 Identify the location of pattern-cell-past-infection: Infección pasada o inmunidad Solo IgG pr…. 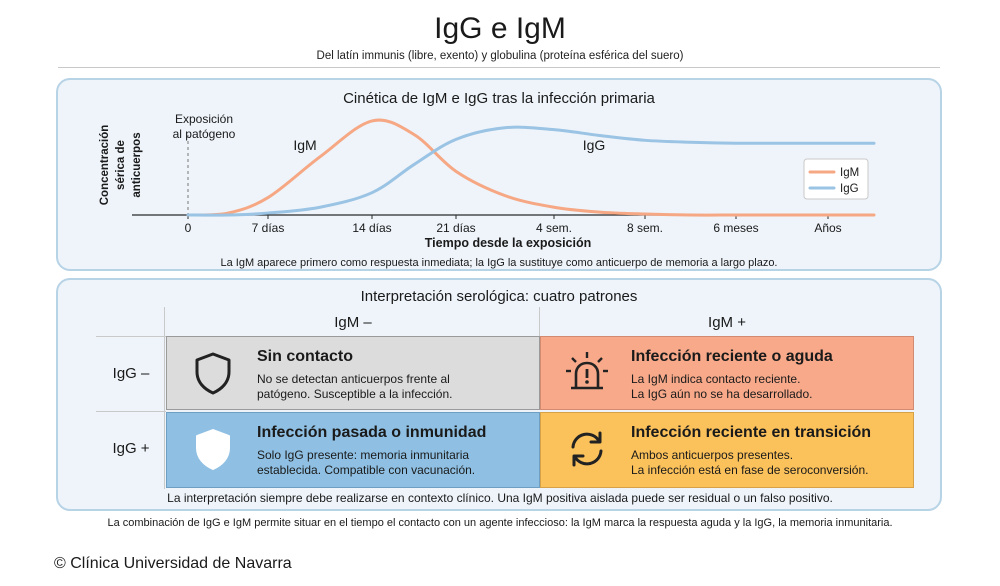
(353, 450).